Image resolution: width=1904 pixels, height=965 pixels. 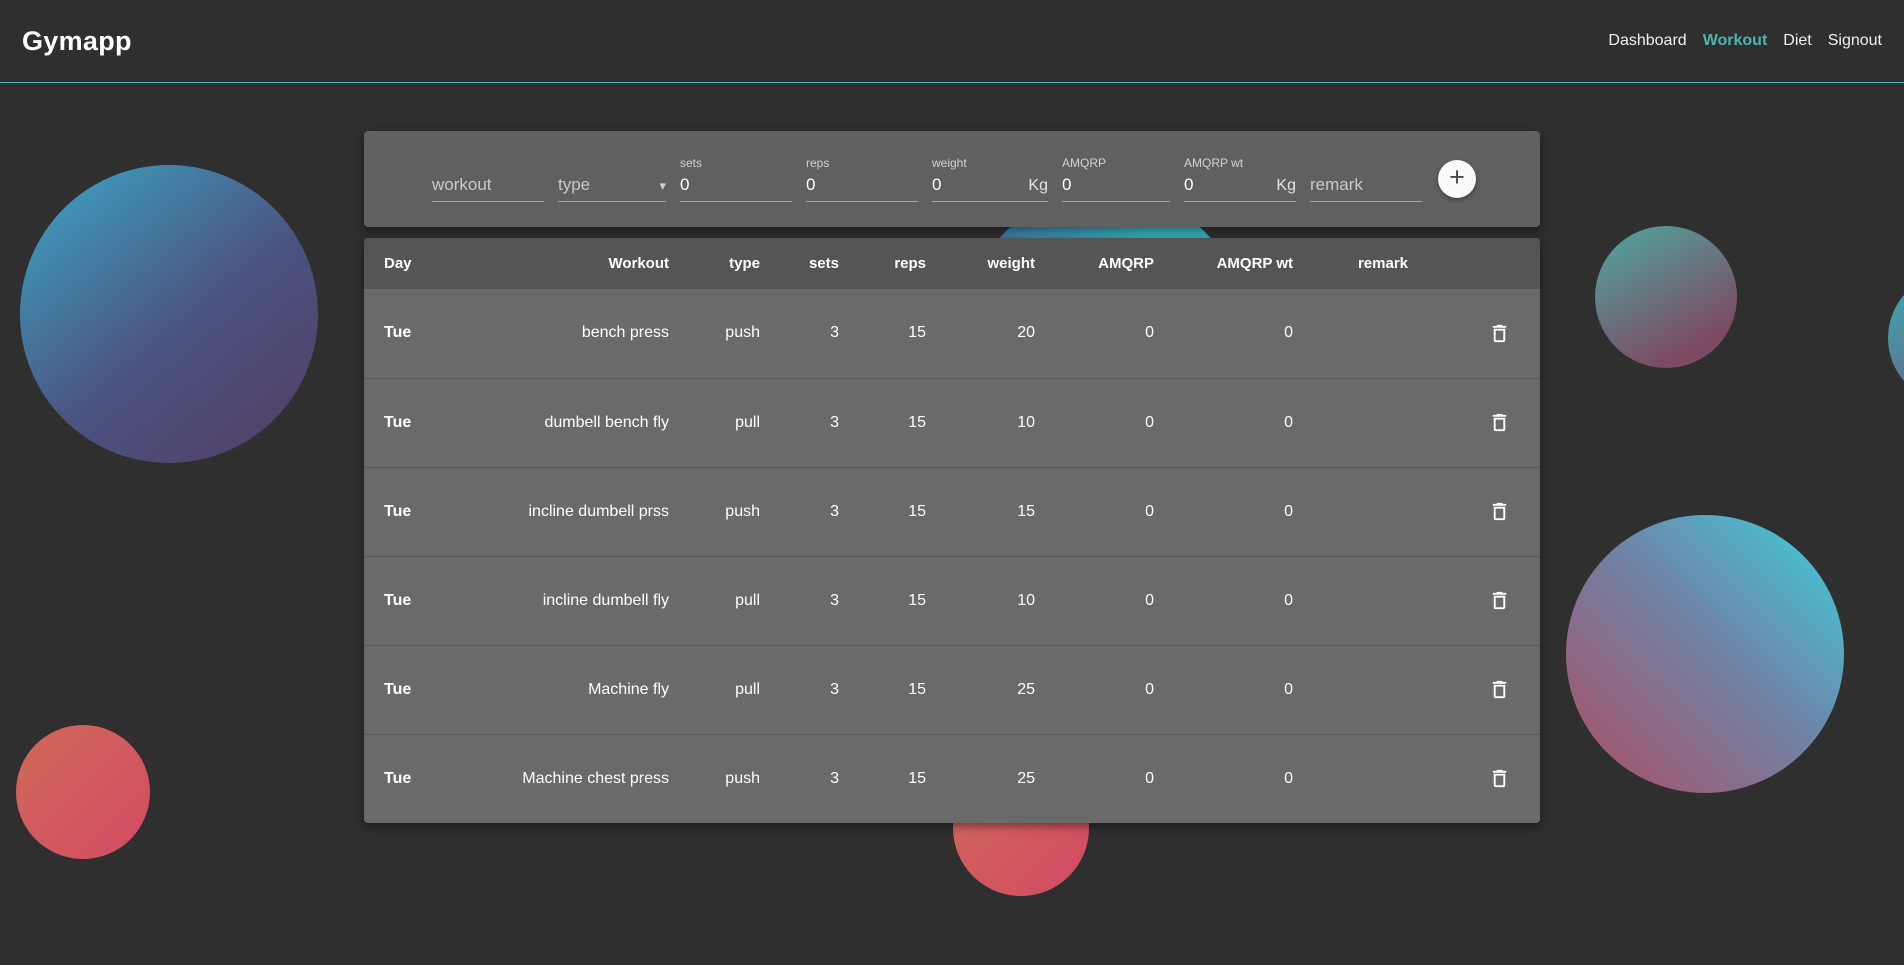 I want to click on add-button: +, so click(x=1457, y=179).